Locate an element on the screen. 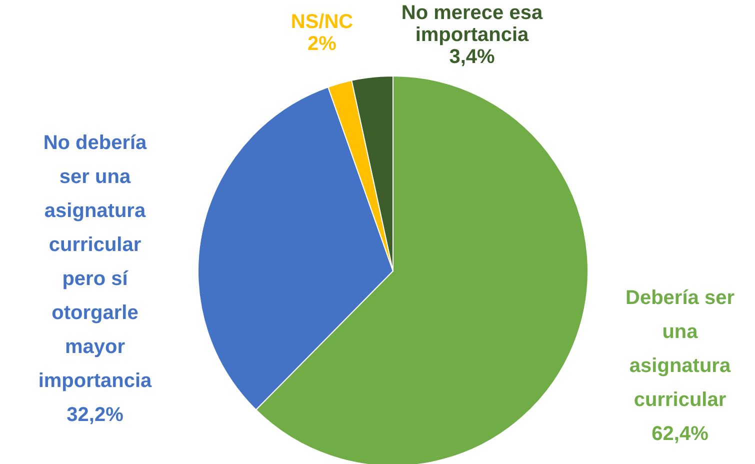  slice-label: Debería ser una asignatura curricular is located at coordinates (680, 349).